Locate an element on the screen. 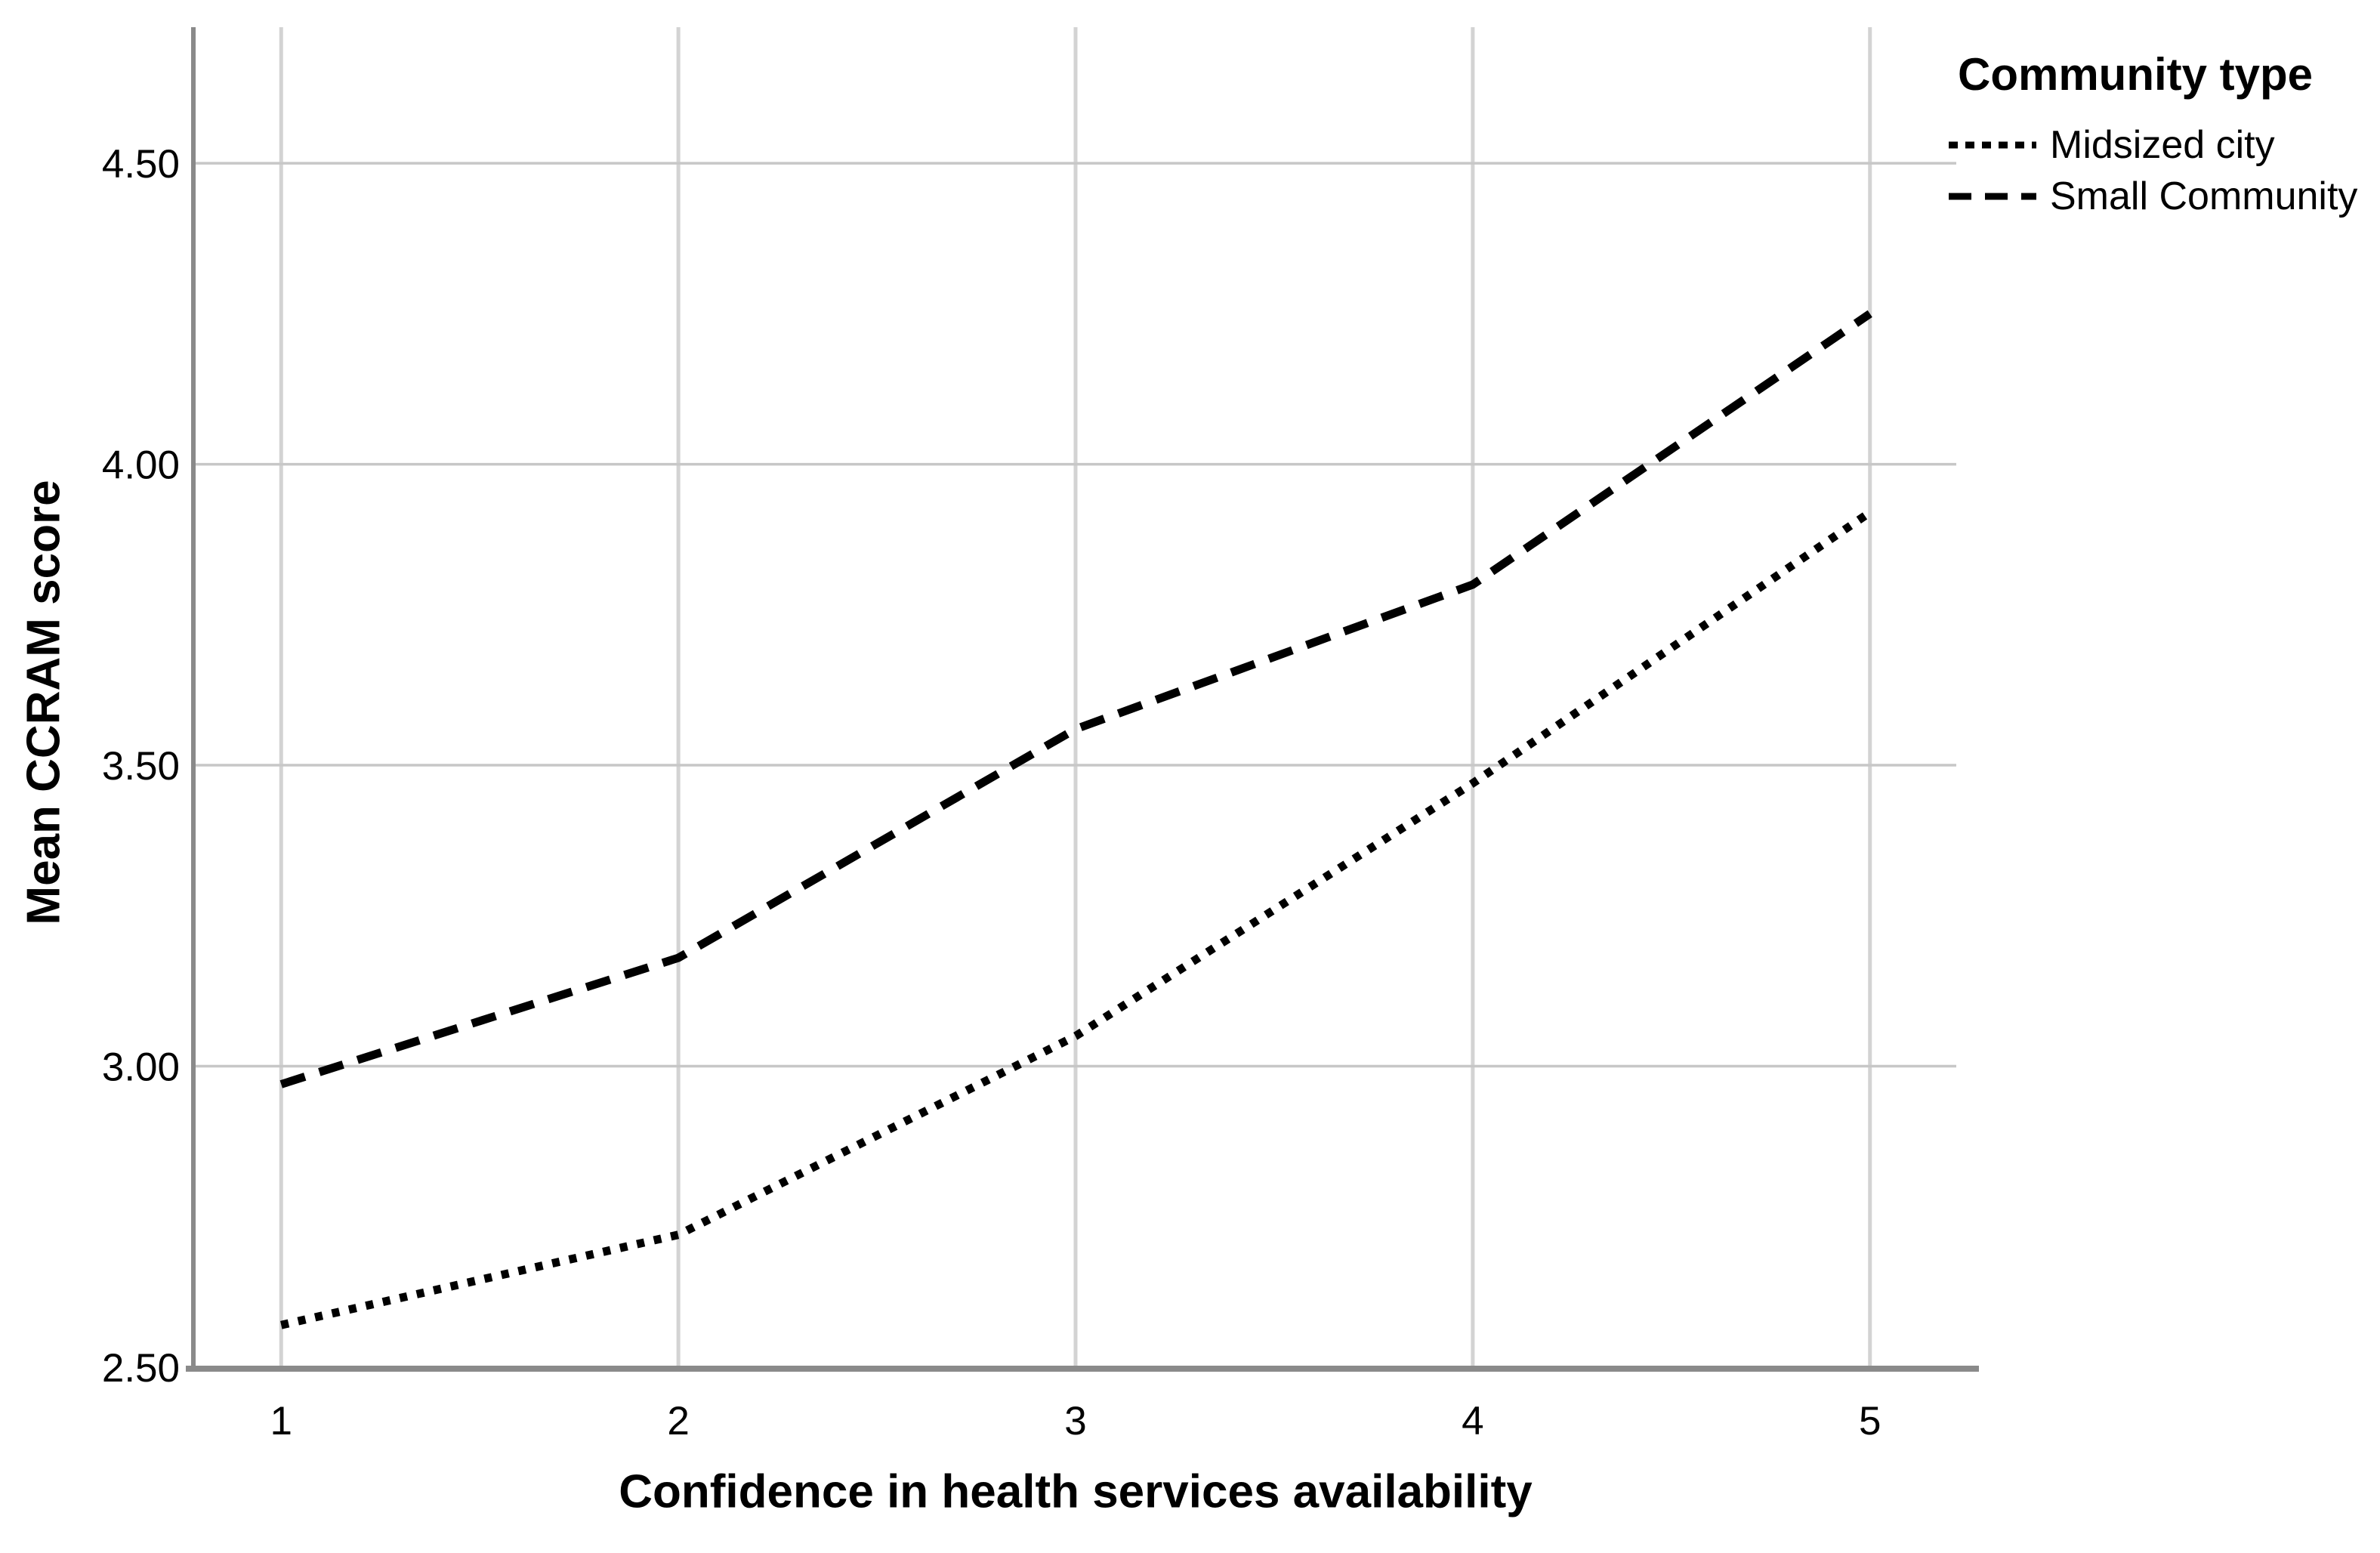  legend-label-small-community: Small Community is located at coordinates (2204, 196).